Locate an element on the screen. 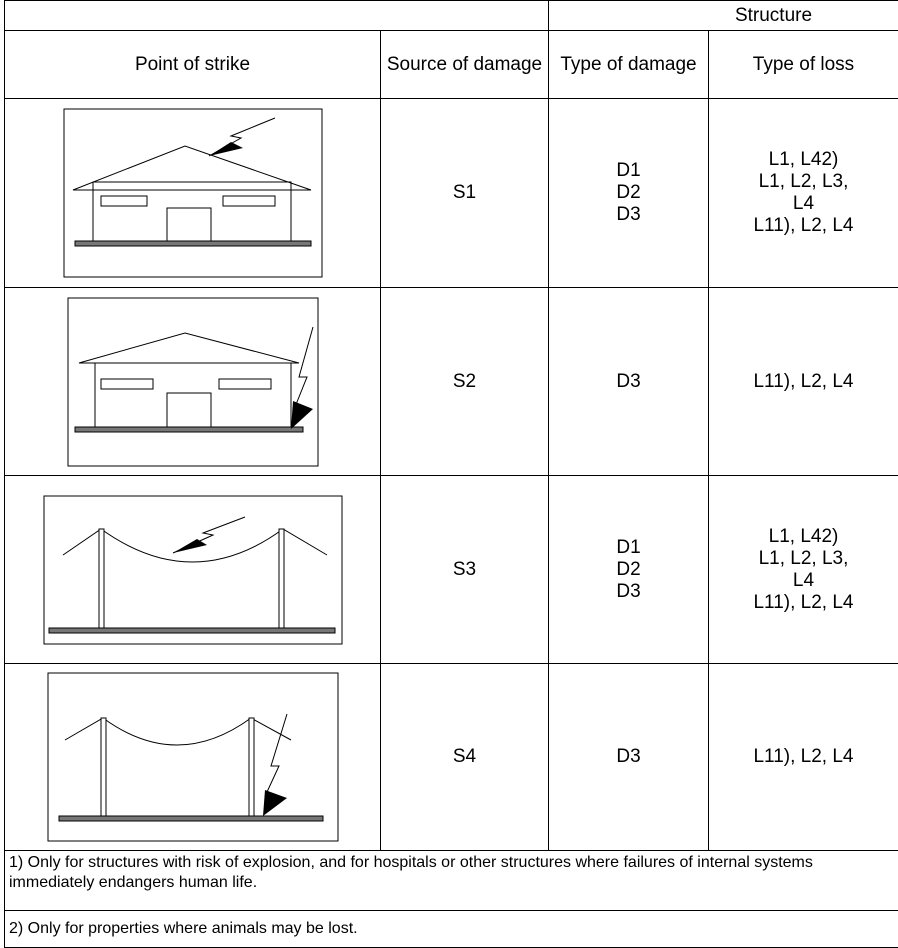 The width and height of the screenshot is (898, 948). source-cell: S2 is located at coordinates (465, 382).